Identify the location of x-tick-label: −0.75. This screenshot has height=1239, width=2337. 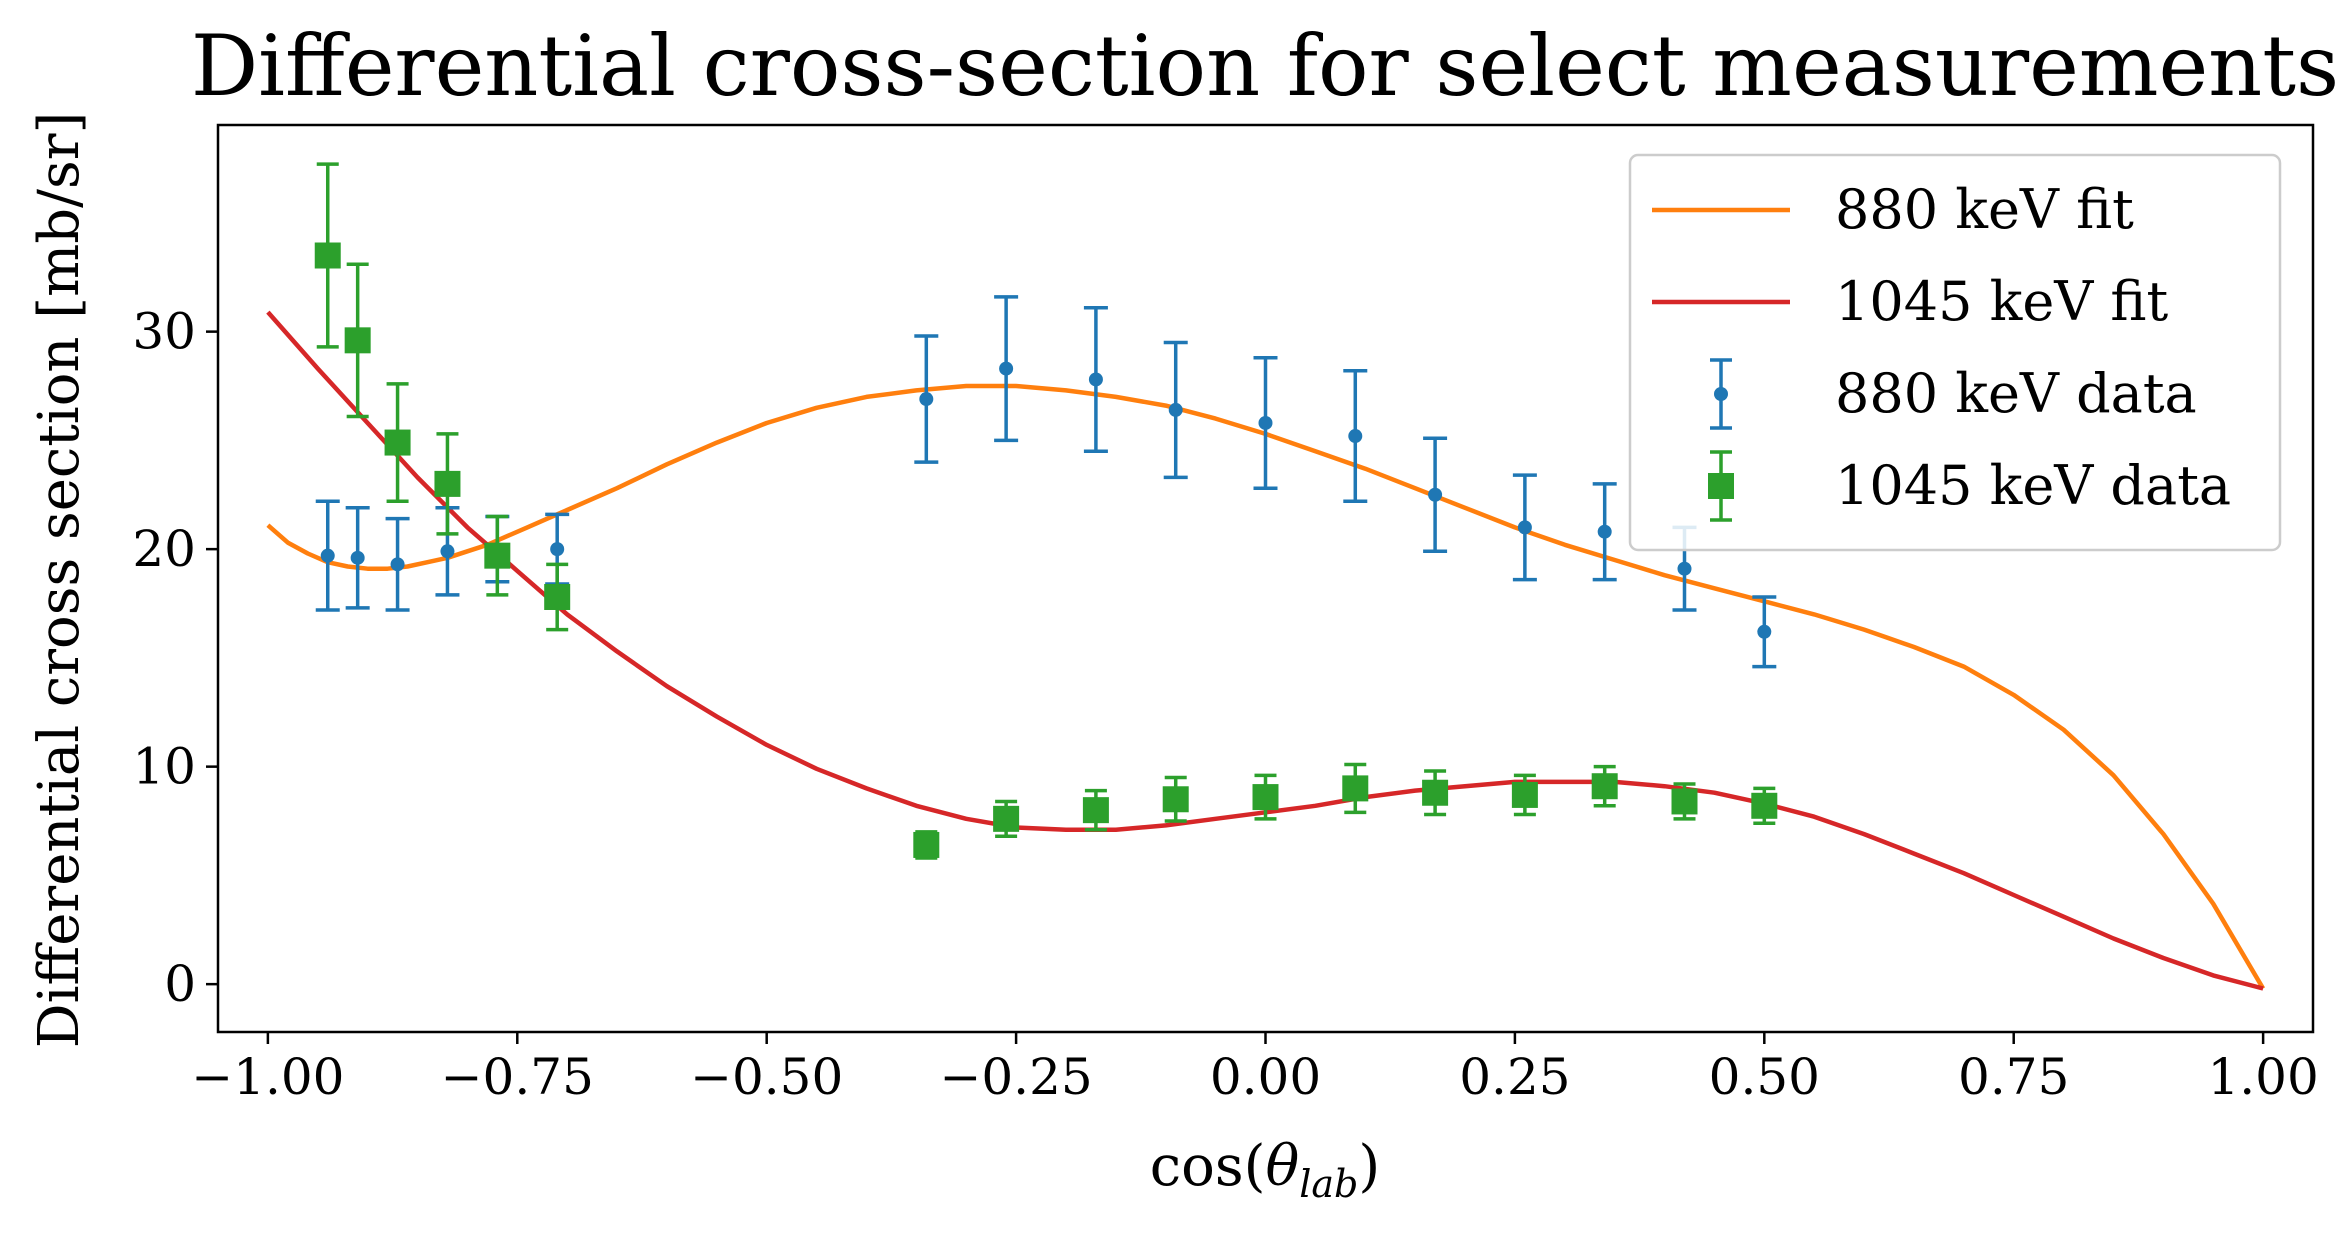
(517, 1077).